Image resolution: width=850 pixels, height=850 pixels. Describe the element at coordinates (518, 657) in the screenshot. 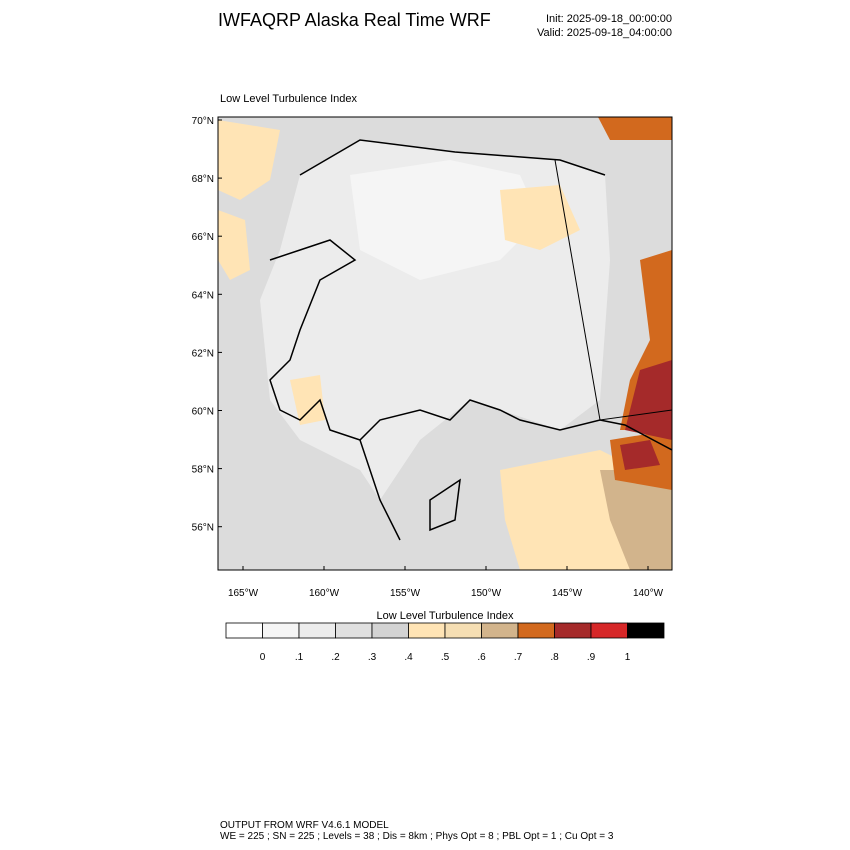

I see `colorbar-label: .7` at that location.